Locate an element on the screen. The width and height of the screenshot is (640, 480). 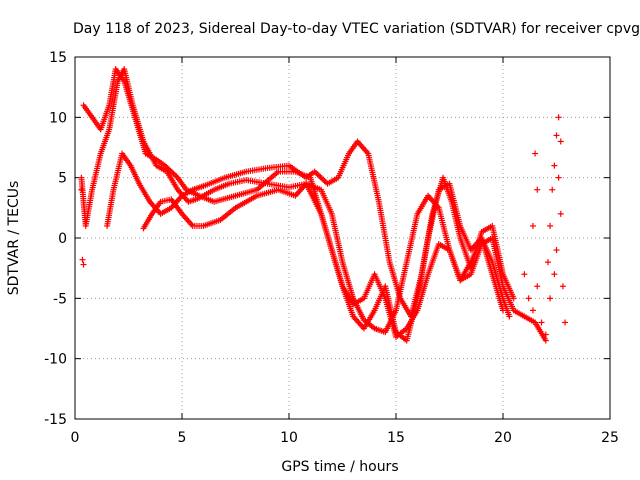
x-tick-label: 10 is located at coordinates (289, 438).